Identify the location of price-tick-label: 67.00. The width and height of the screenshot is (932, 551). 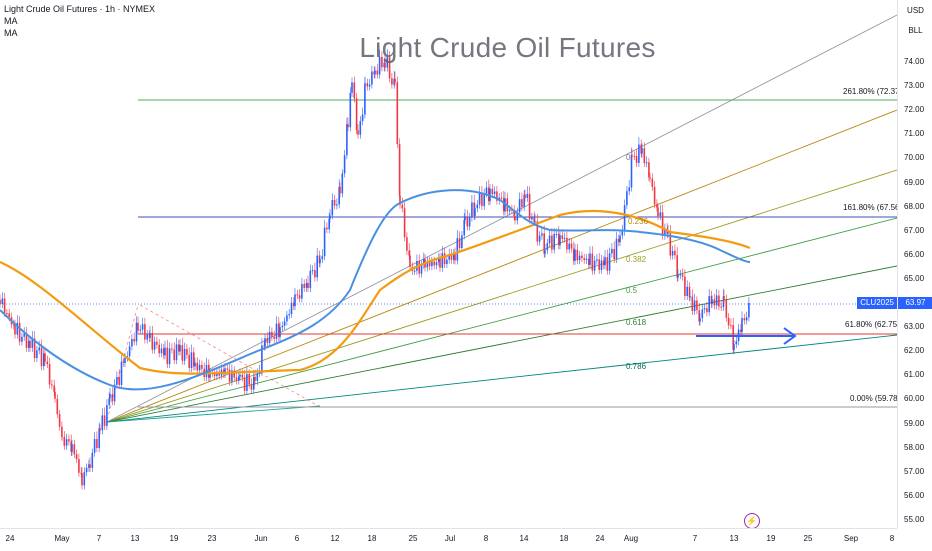
(914, 230).